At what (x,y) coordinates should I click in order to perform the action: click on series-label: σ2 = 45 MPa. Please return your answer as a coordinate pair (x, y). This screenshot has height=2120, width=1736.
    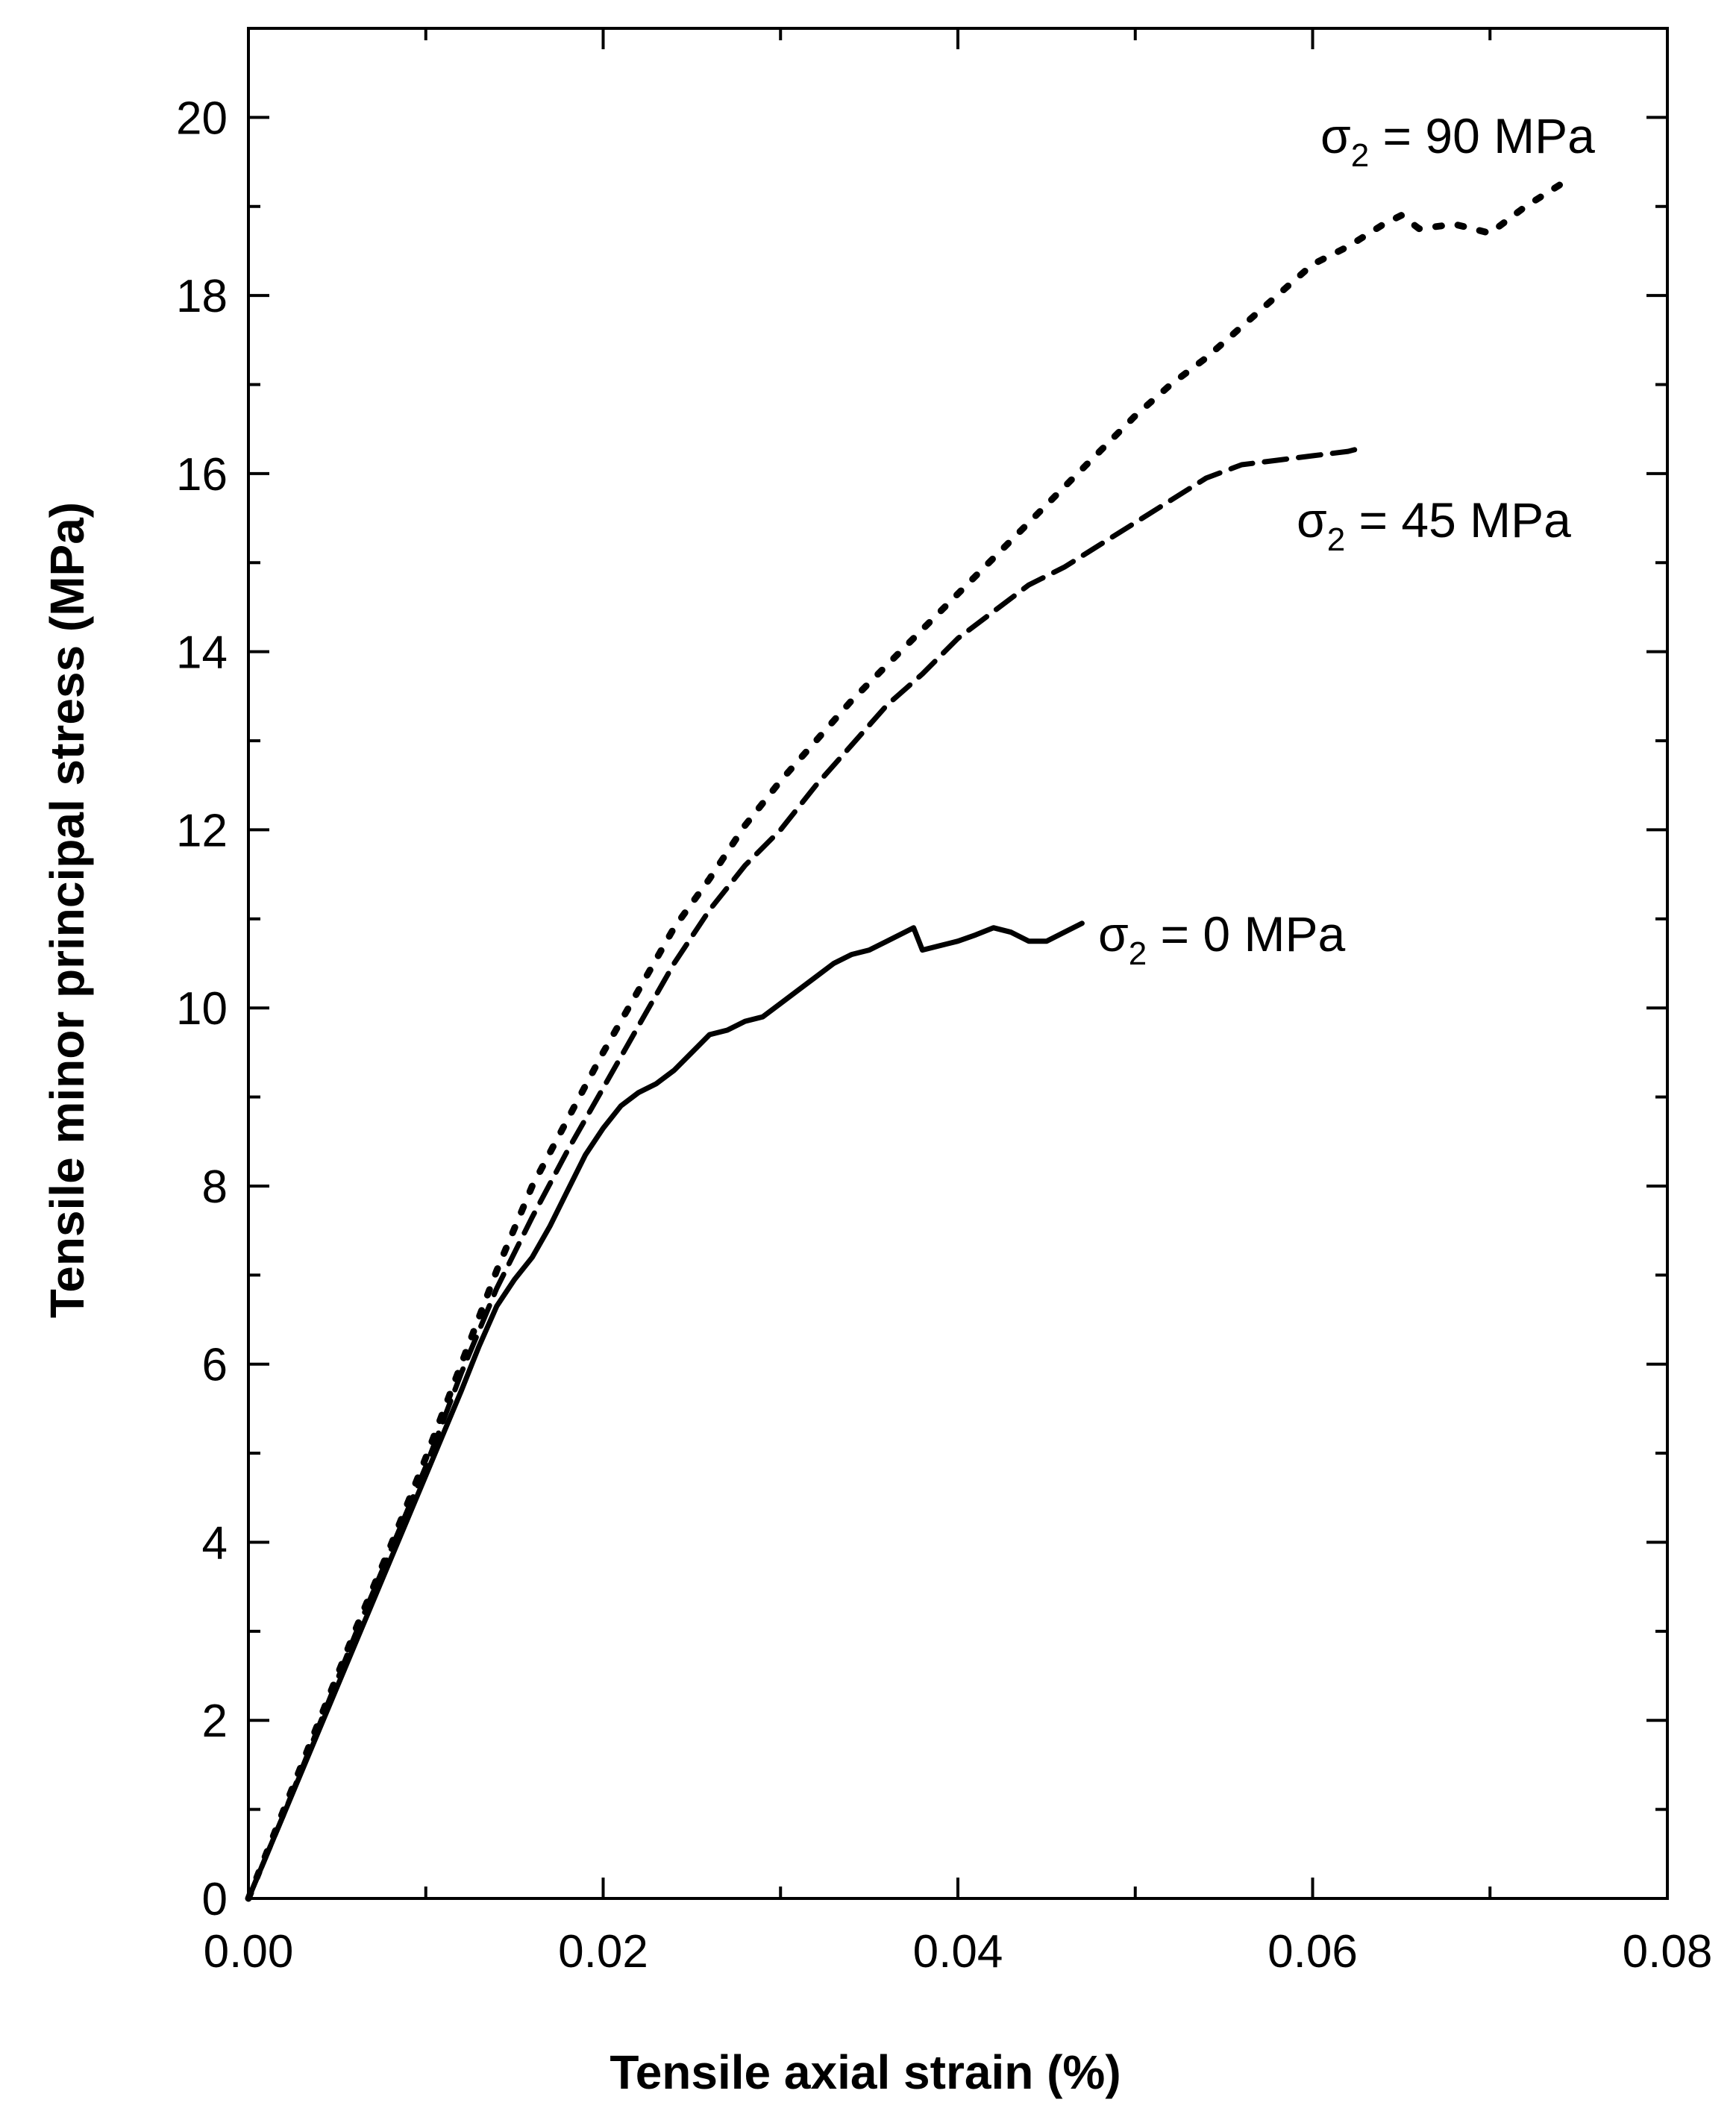
    Looking at the image, I should click on (1434, 525).